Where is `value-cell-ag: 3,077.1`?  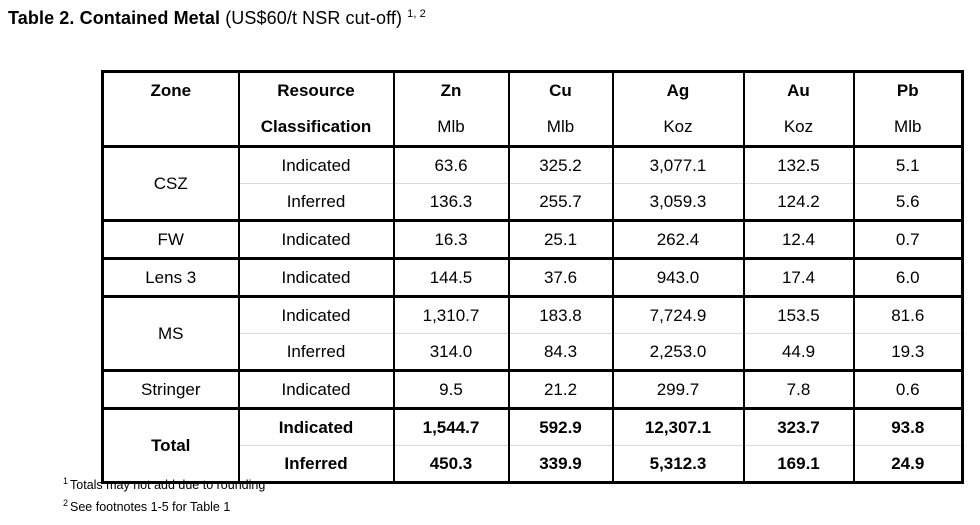
value-cell-ag: 3,077.1 is located at coordinates (678, 164).